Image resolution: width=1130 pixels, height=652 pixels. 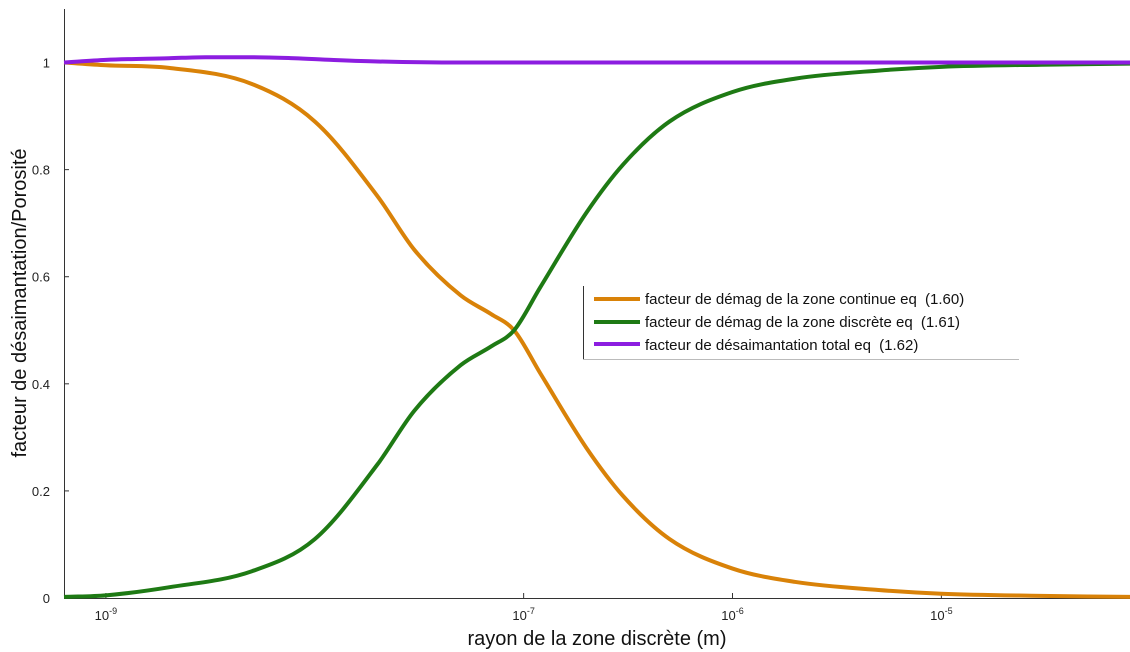 I want to click on series-line-total, so click(x=596, y=60).